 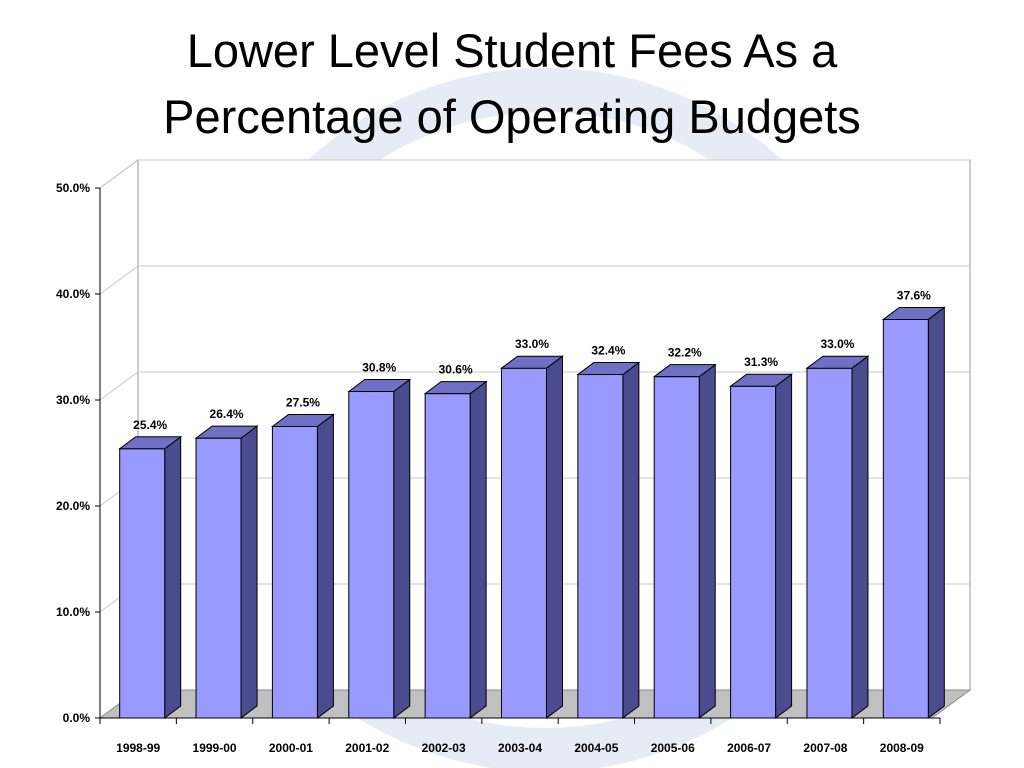 What do you see at coordinates (77, 718) in the screenshot?
I see `y-tick-label: 0.0%` at bounding box center [77, 718].